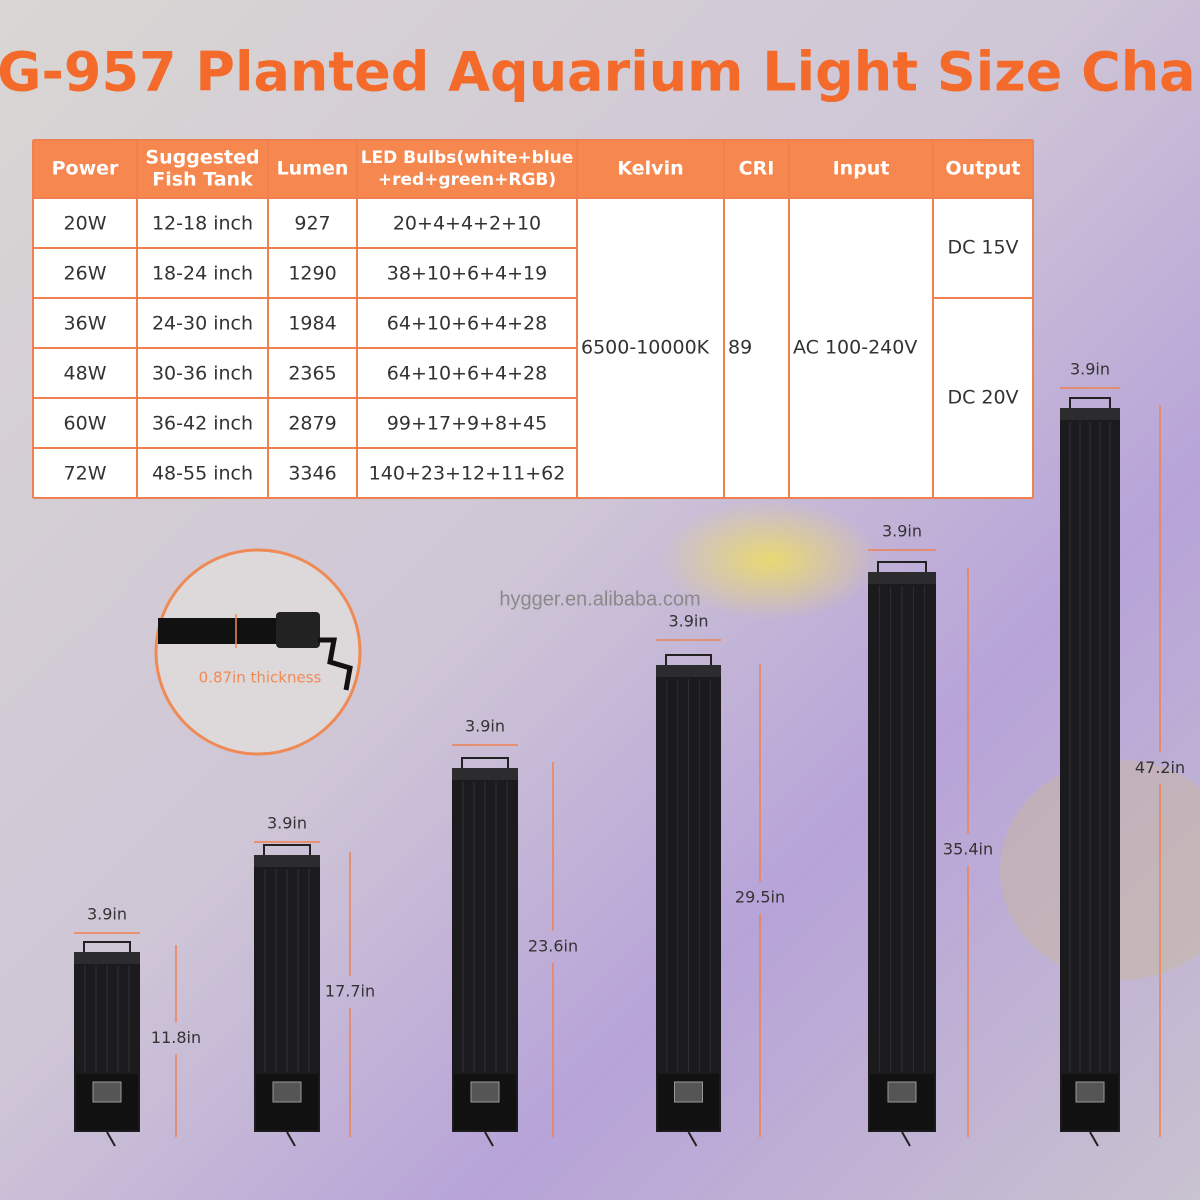 Image resolution: width=1200 pixels, height=1204 pixels. I want to click on merged-cell: 89, so click(740, 348).